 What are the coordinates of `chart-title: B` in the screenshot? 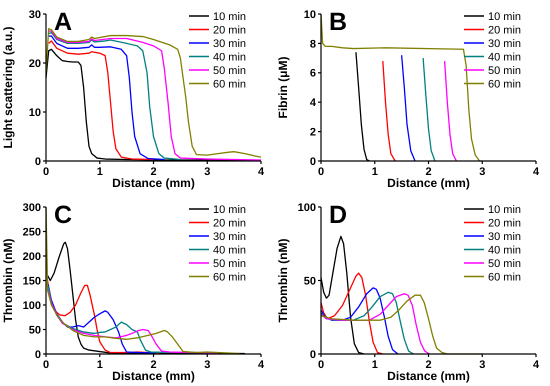 It's located at (338, 22).